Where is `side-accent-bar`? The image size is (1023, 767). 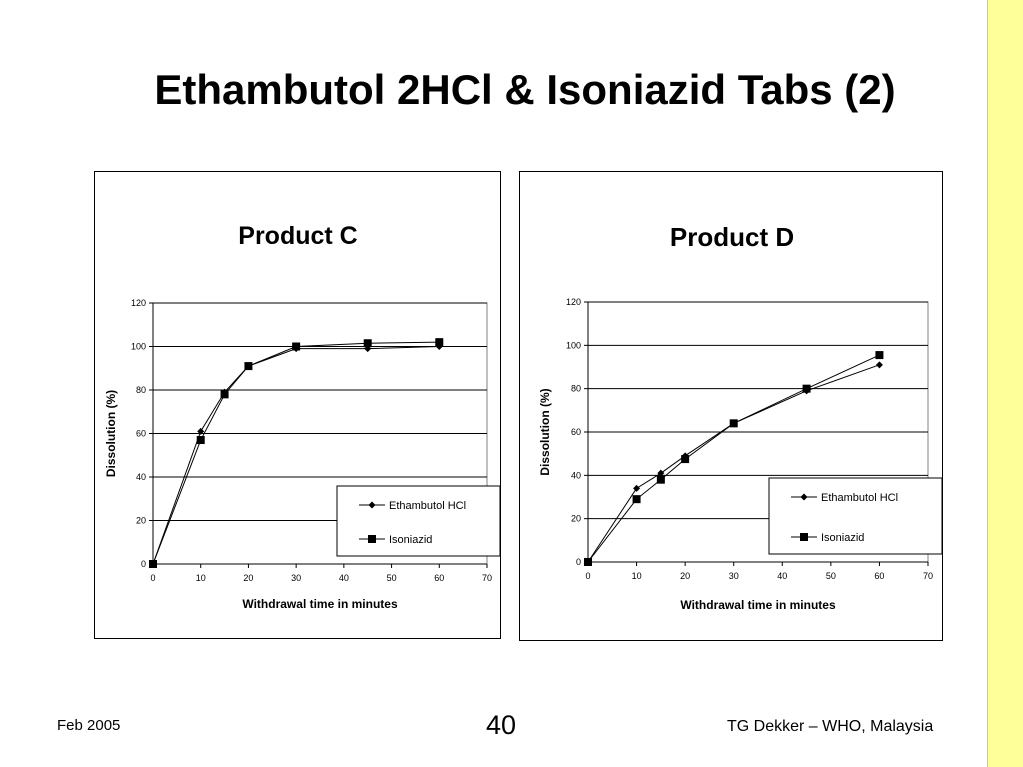
side-accent-bar is located at coordinates (1005, 383).